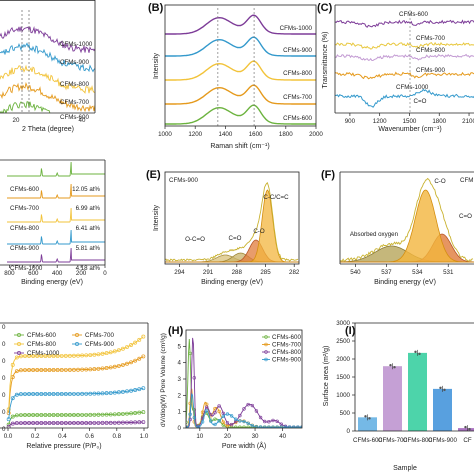 This screenshot has height=474, width=474. I want to click on x-axis-label: Wavenumber (cm⁻¹), so click(409, 129).